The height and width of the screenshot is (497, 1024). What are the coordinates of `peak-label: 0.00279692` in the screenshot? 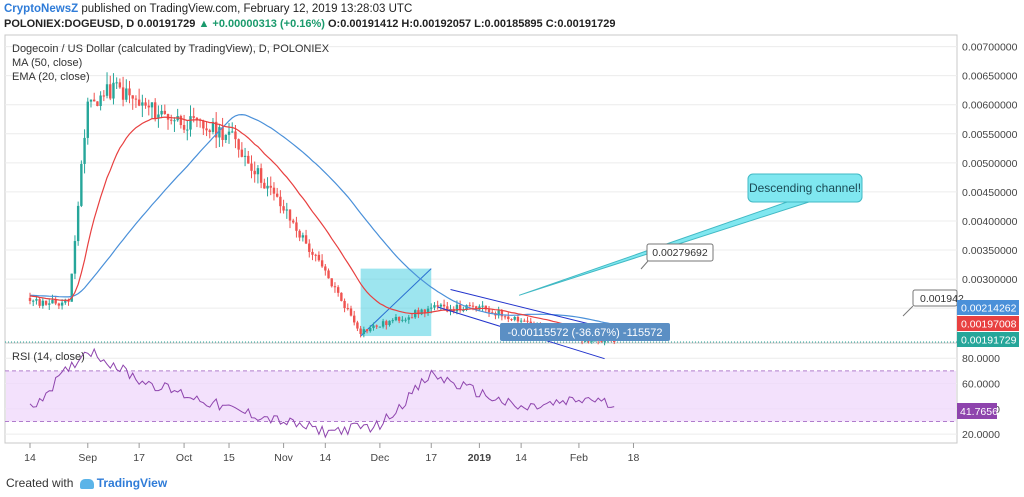 It's located at (680, 253).